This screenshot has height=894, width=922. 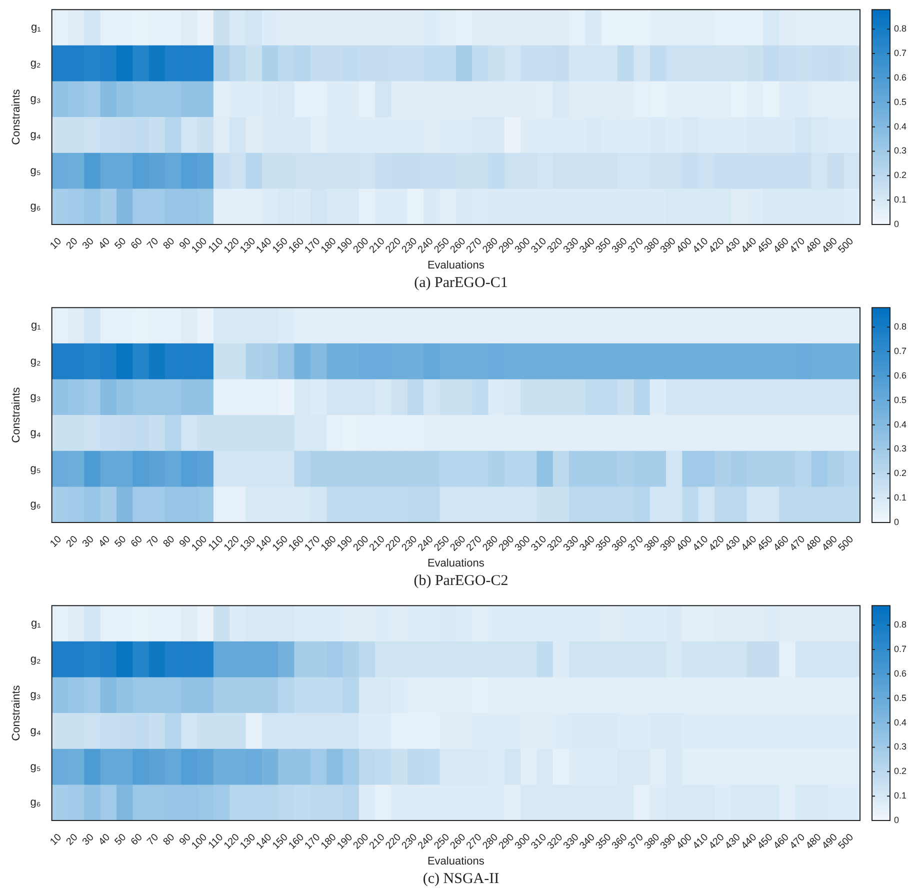 I want to click on text: (a) ParEGO-C1, so click(x=461, y=283).